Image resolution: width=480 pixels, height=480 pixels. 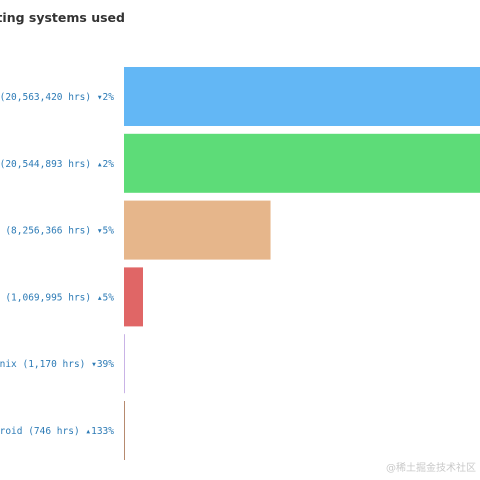 I want to click on bar-label-3: L (1,069,995 hrs) ▴5%, so click(x=57, y=297).